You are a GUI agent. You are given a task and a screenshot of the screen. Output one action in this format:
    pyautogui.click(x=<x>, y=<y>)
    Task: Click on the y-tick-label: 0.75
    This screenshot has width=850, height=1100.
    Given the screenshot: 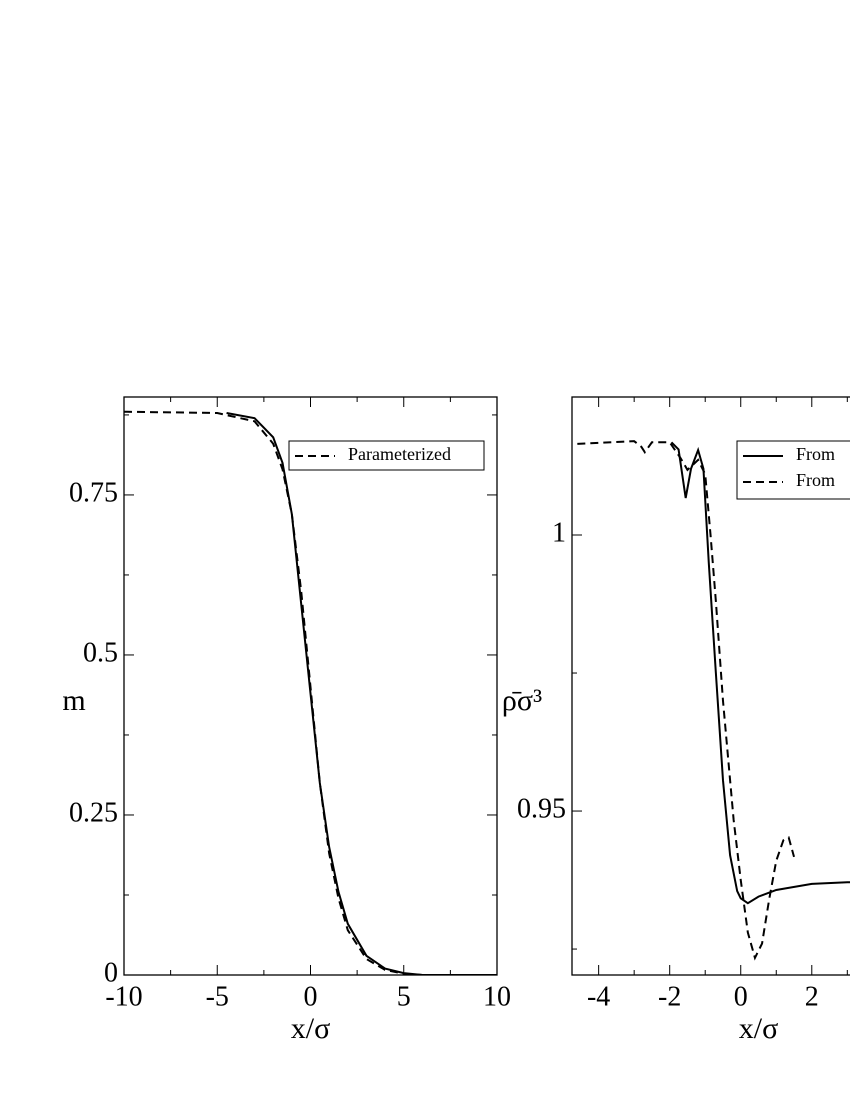 What is the action you would take?
    pyautogui.click(x=93, y=492)
    